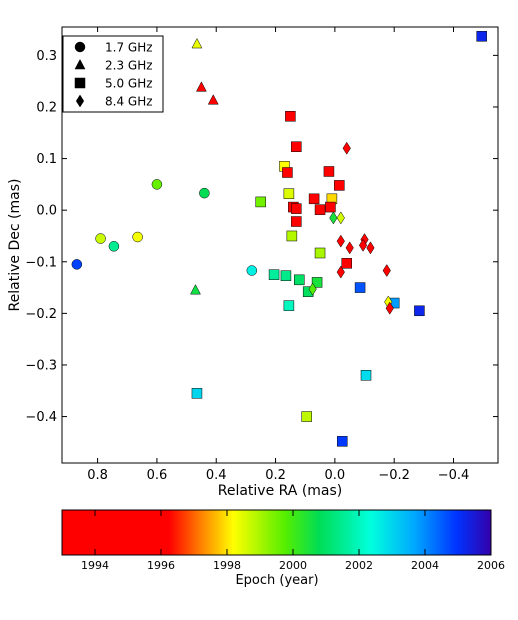 The image size is (518, 620). I want to click on colorbar-tick-label: 2004, so click(425, 565).